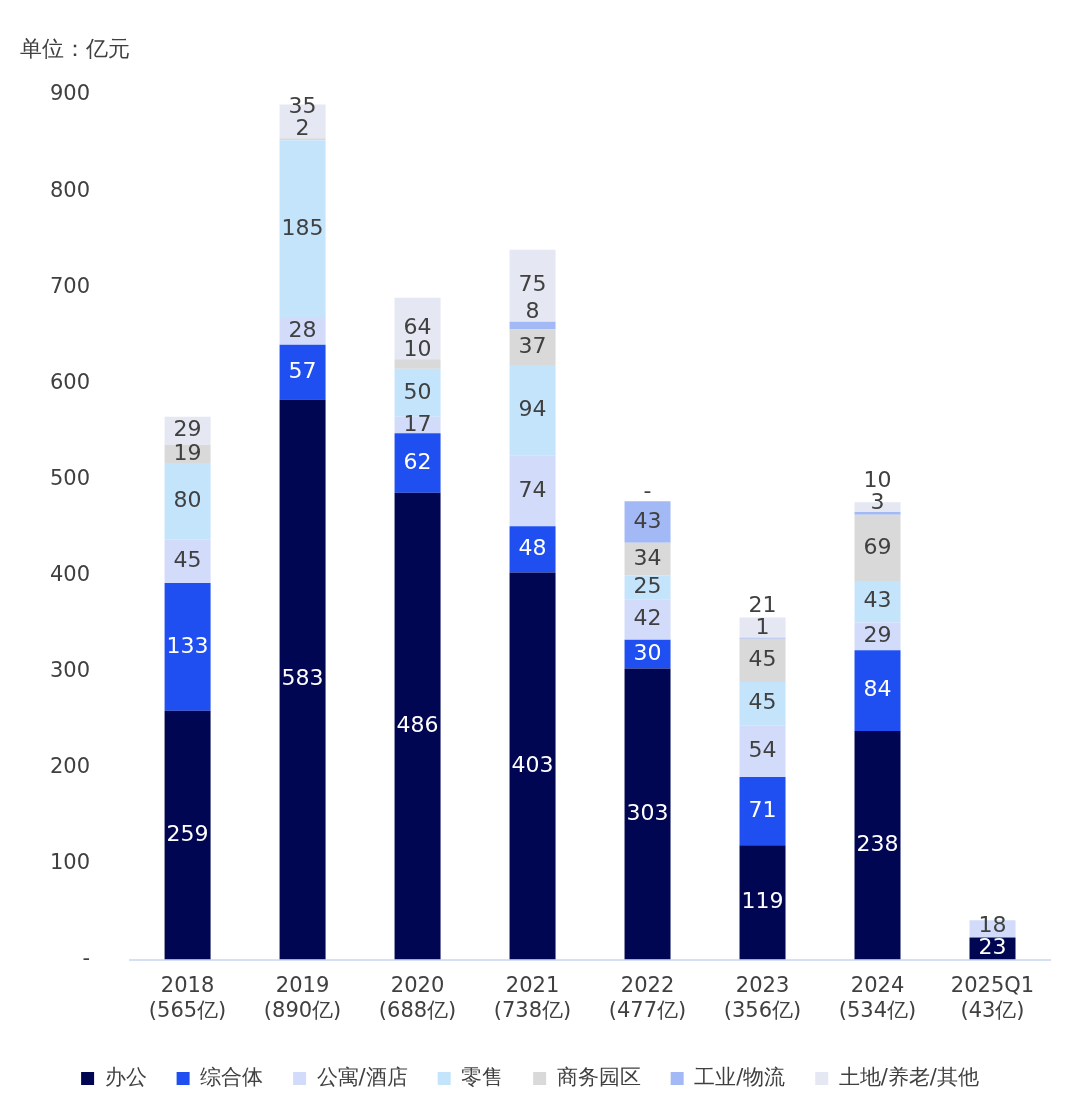 Image resolution: width=1080 pixels, height=1109 pixels. I want to click on data-label: 37, so click(532, 345).